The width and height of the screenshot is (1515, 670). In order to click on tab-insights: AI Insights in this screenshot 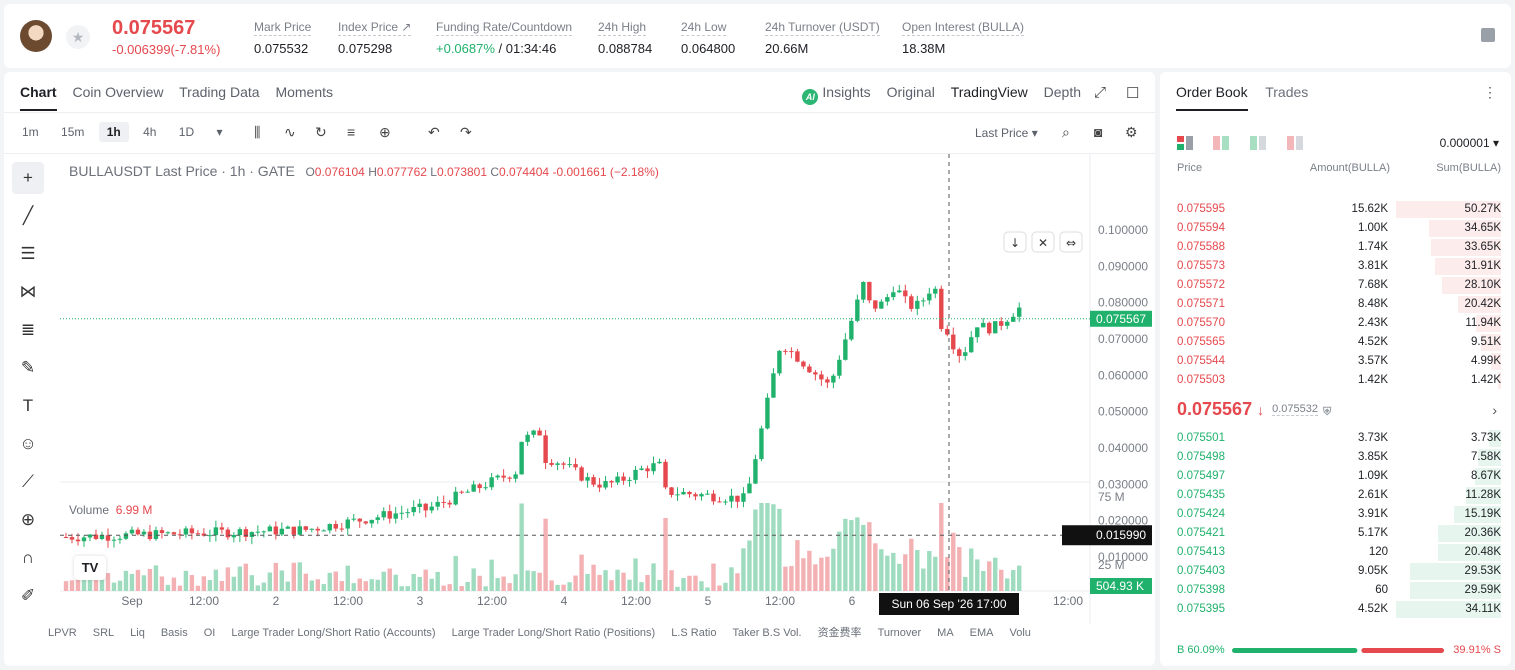, I will do `click(836, 94)`.